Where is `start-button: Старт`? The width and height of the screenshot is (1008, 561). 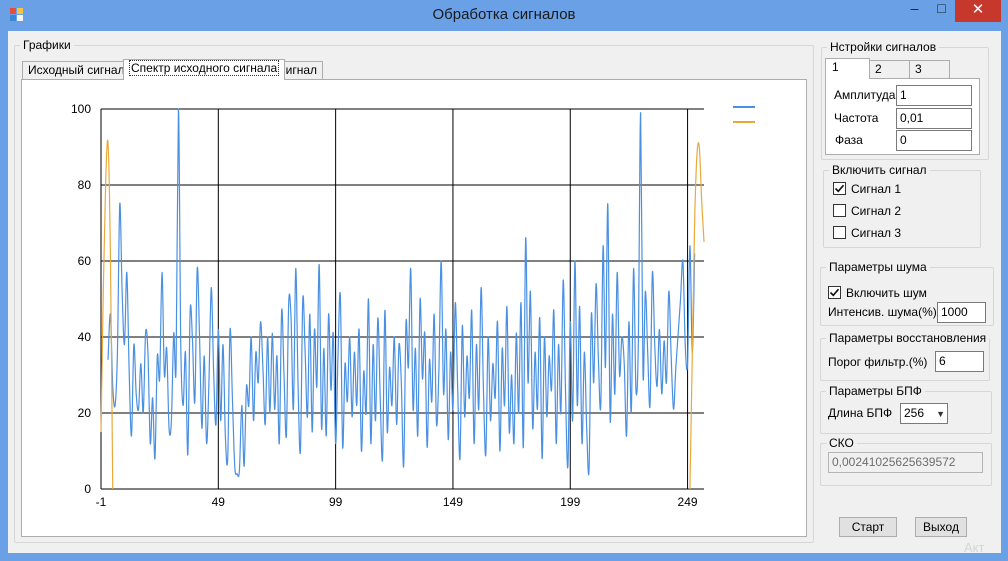 start-button: Старт is located at coordinates (868, 527).